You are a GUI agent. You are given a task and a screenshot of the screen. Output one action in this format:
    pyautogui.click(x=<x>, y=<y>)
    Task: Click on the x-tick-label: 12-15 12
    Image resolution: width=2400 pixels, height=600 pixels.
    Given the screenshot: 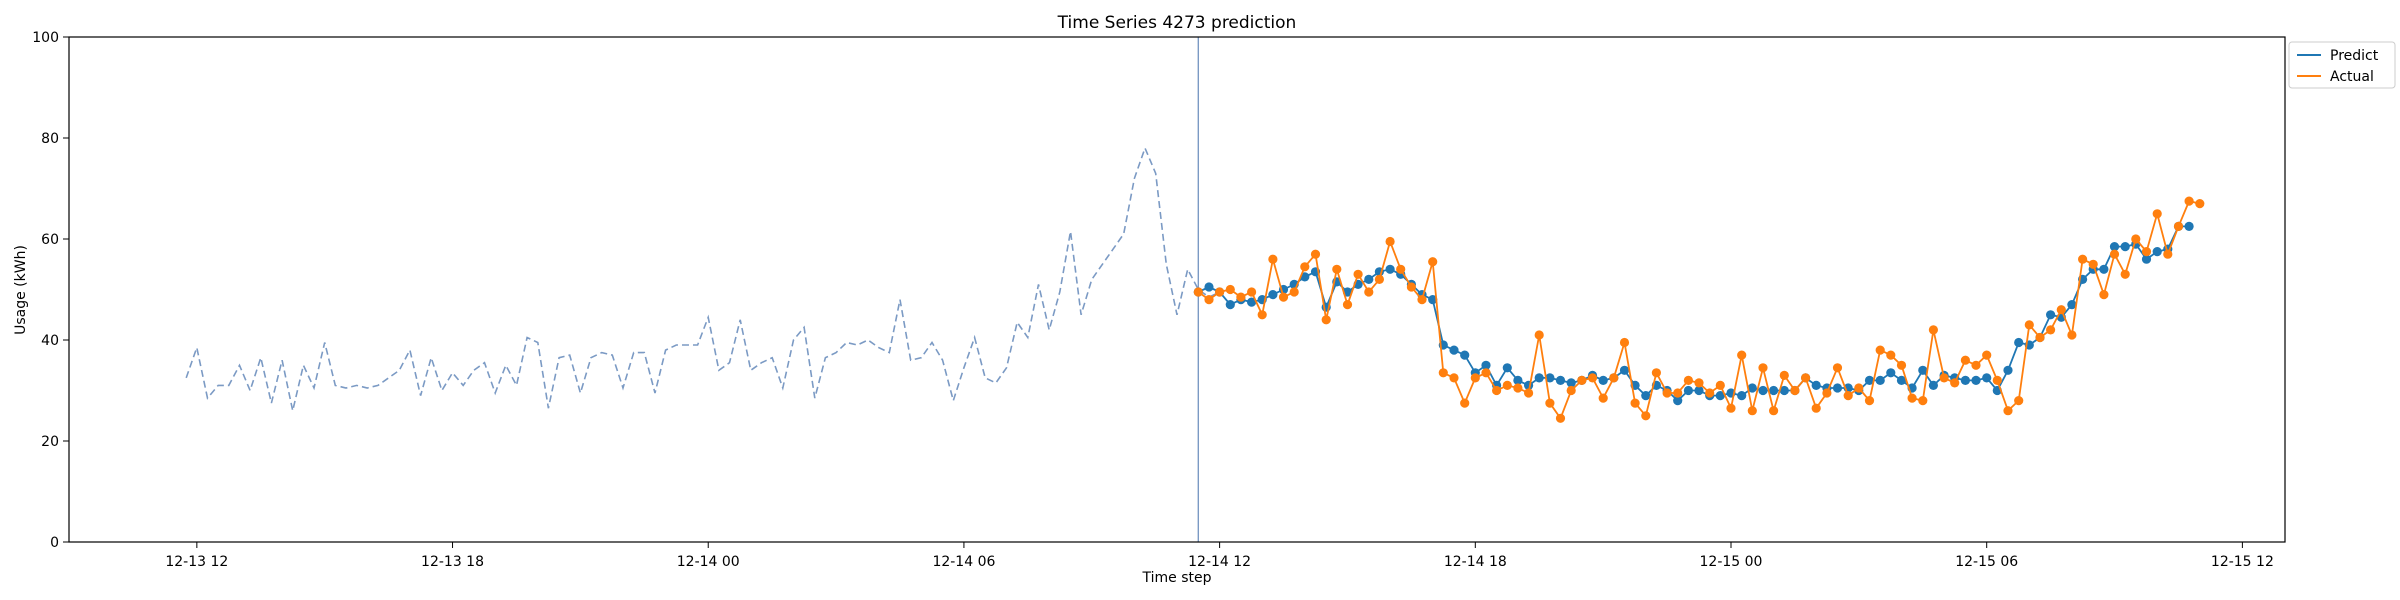 What is the action you would take?
    pyautogui.click(x=2242, y=562)
    